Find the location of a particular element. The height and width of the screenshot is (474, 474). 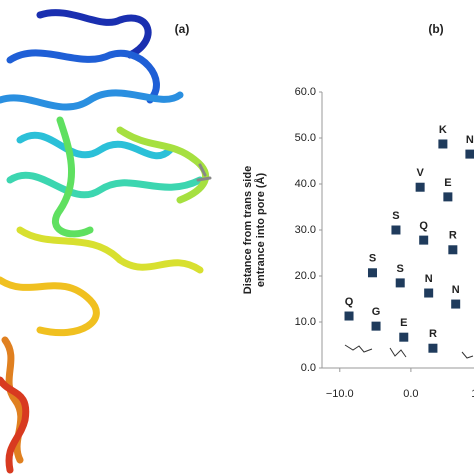

y-tick-label: 40.0 is located at coordinates (305, 184).